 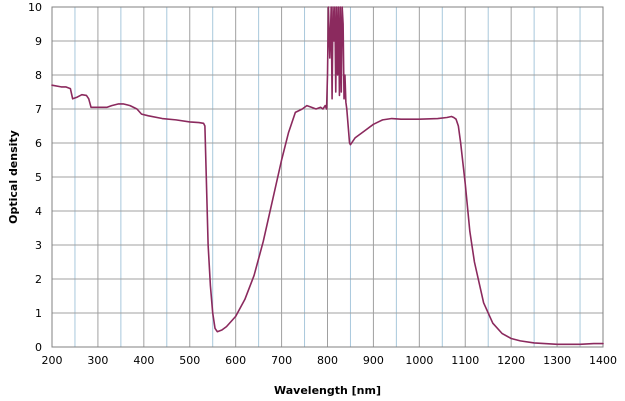 I want to click on x-axis-title: Wavelength [nm], so click(x=327, y=390).